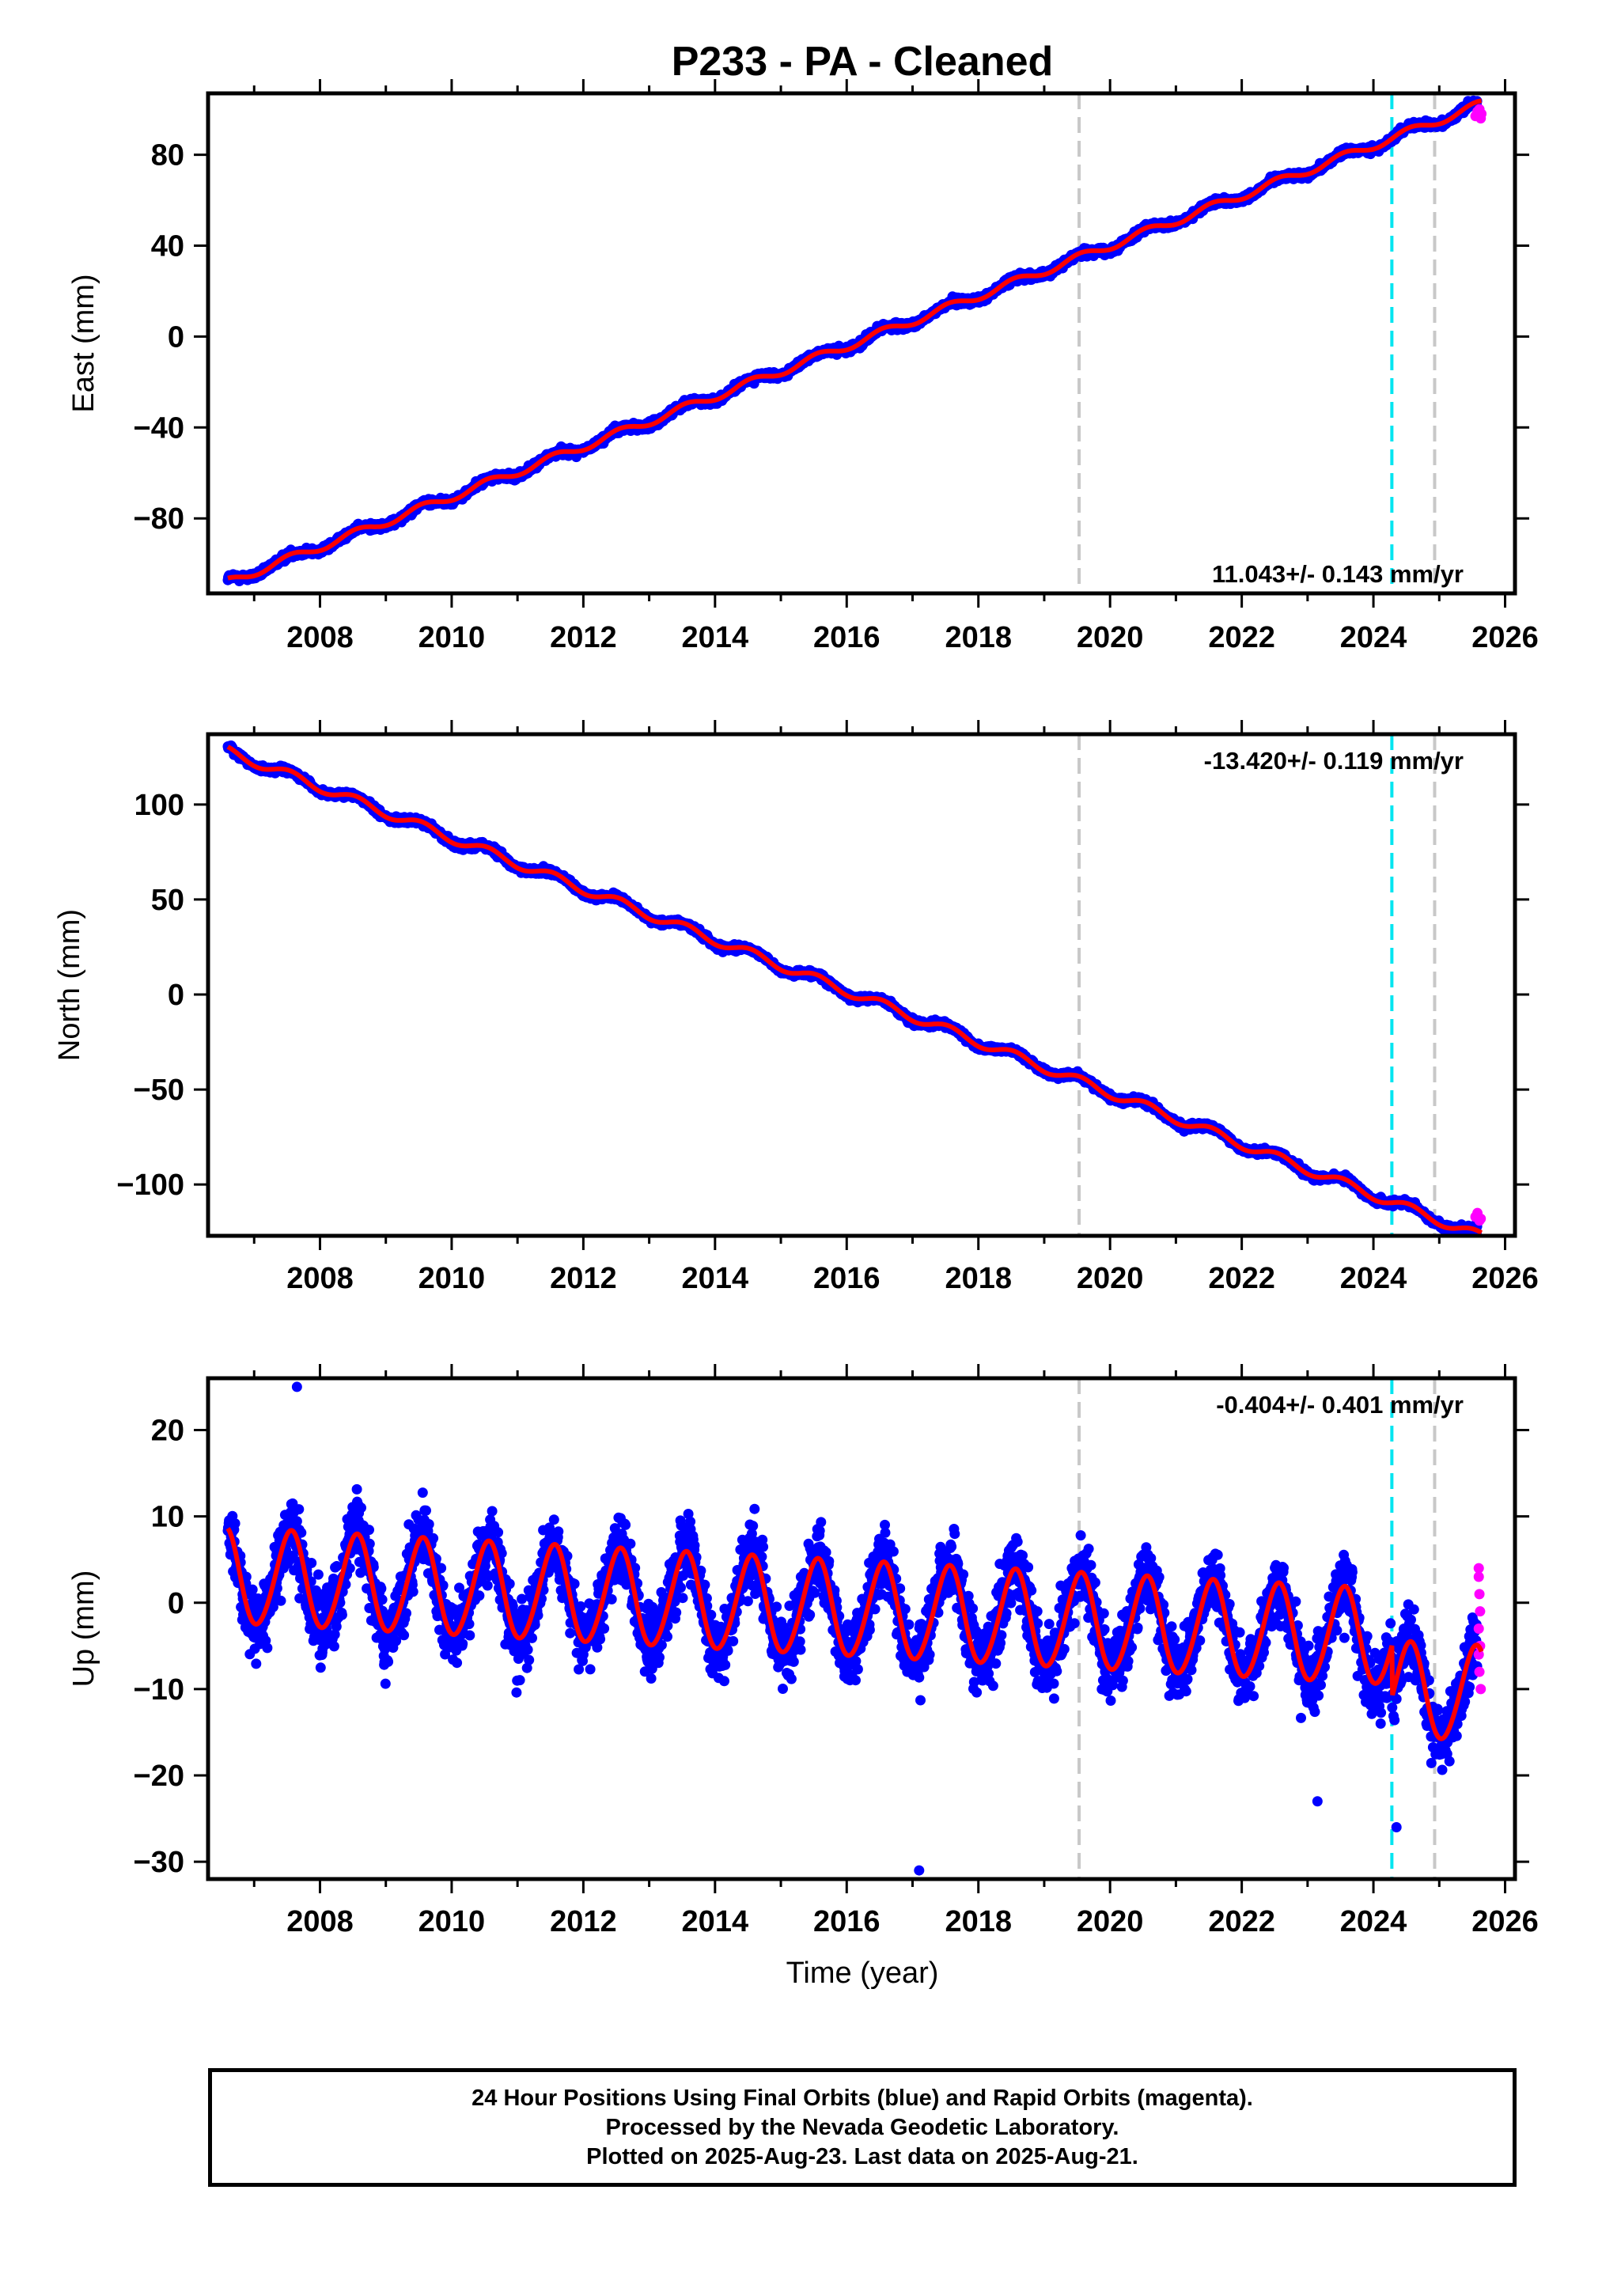 Image resolution: width=1602 pixels, height=2296 pixels. Describe the element at coordinates (715, 637) in the screenshot. I see `x-tick-label: 2014` at that location.